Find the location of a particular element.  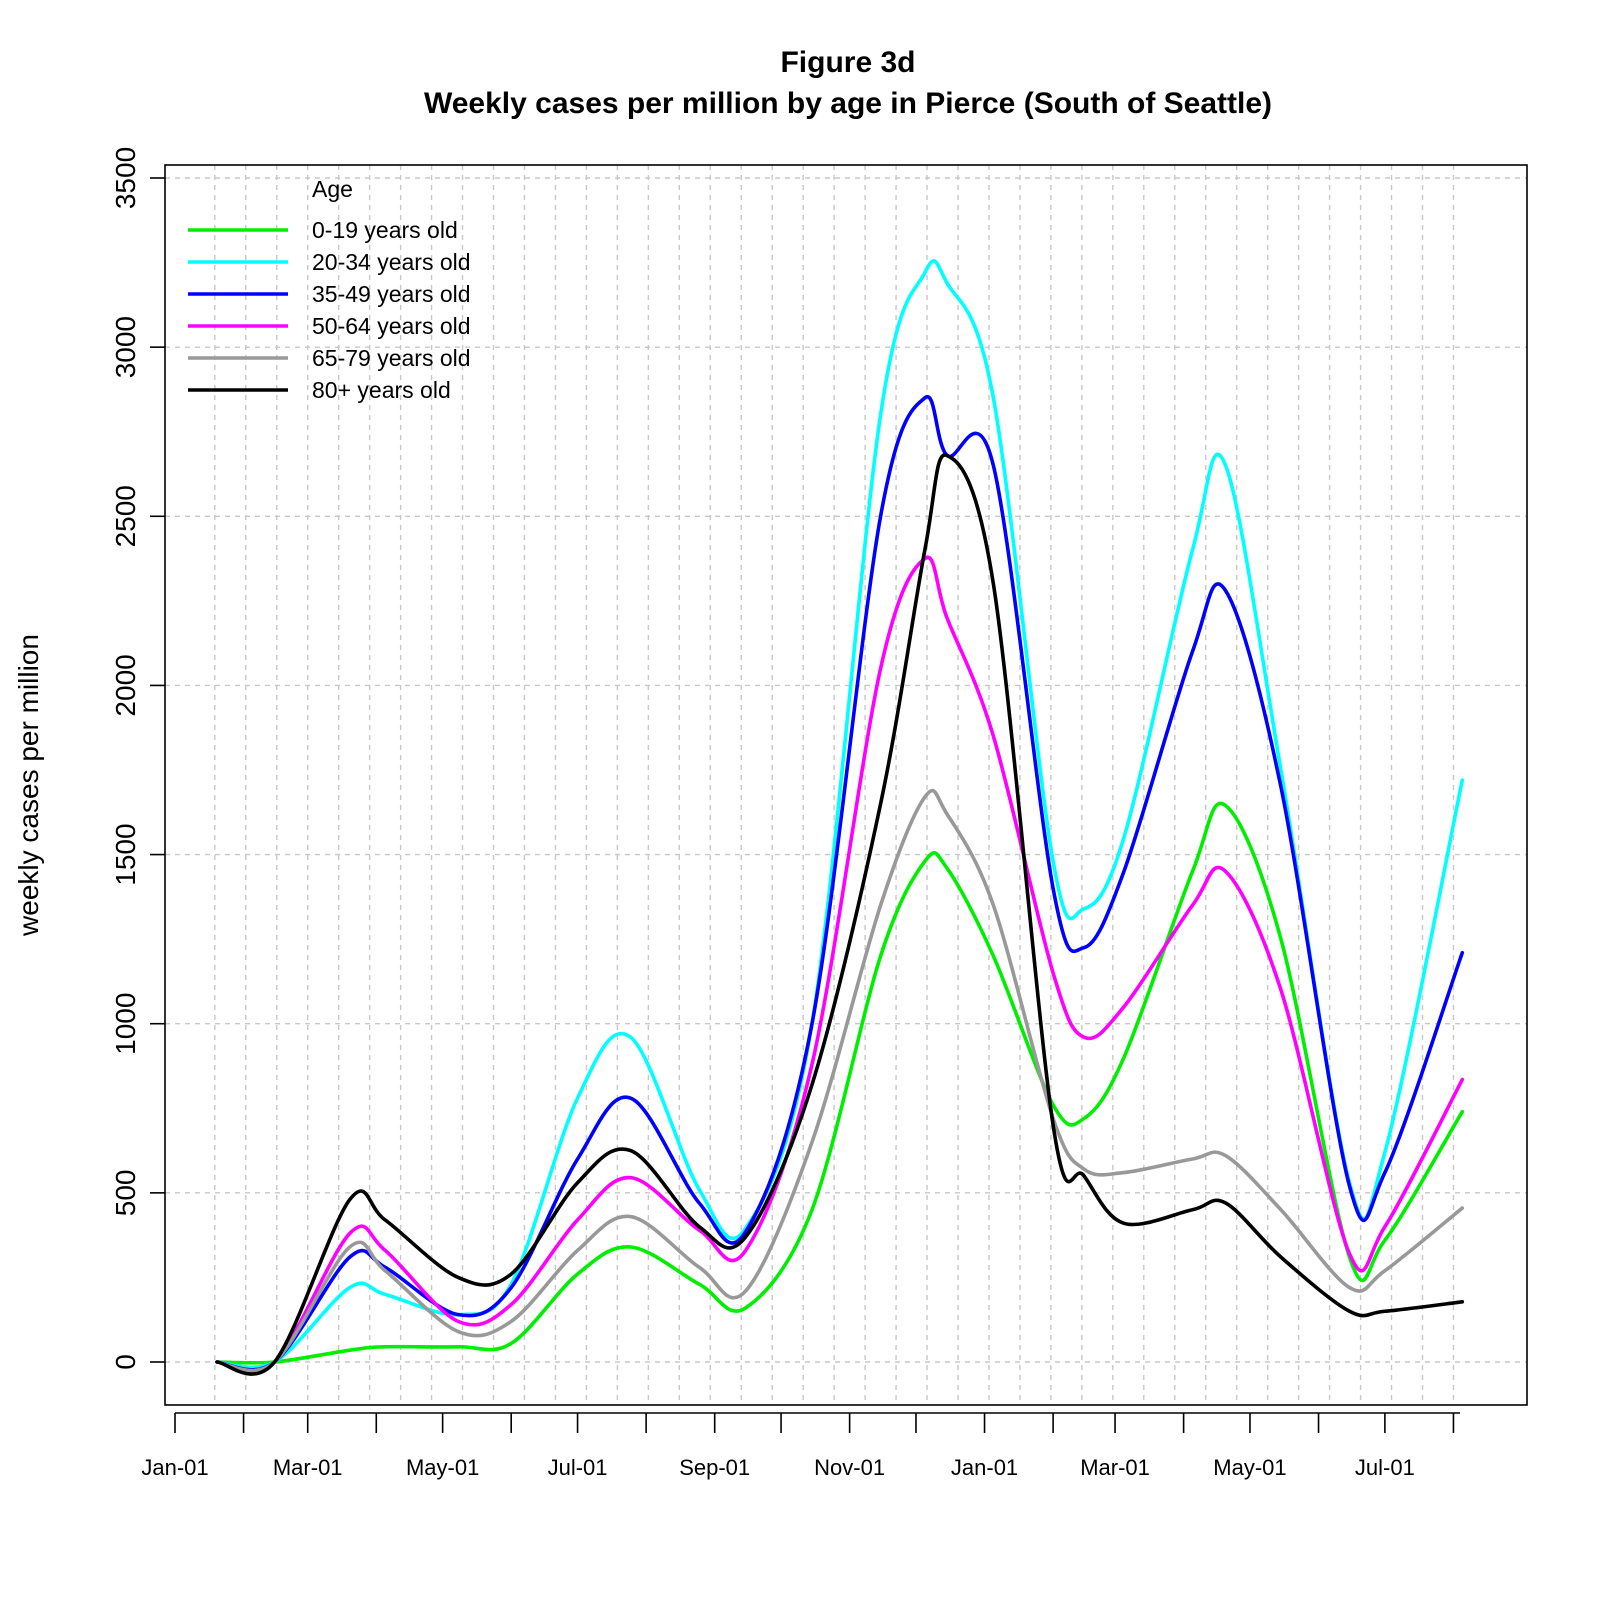

legend-entry: 20-34 years old is located at coordinates (391, 262).